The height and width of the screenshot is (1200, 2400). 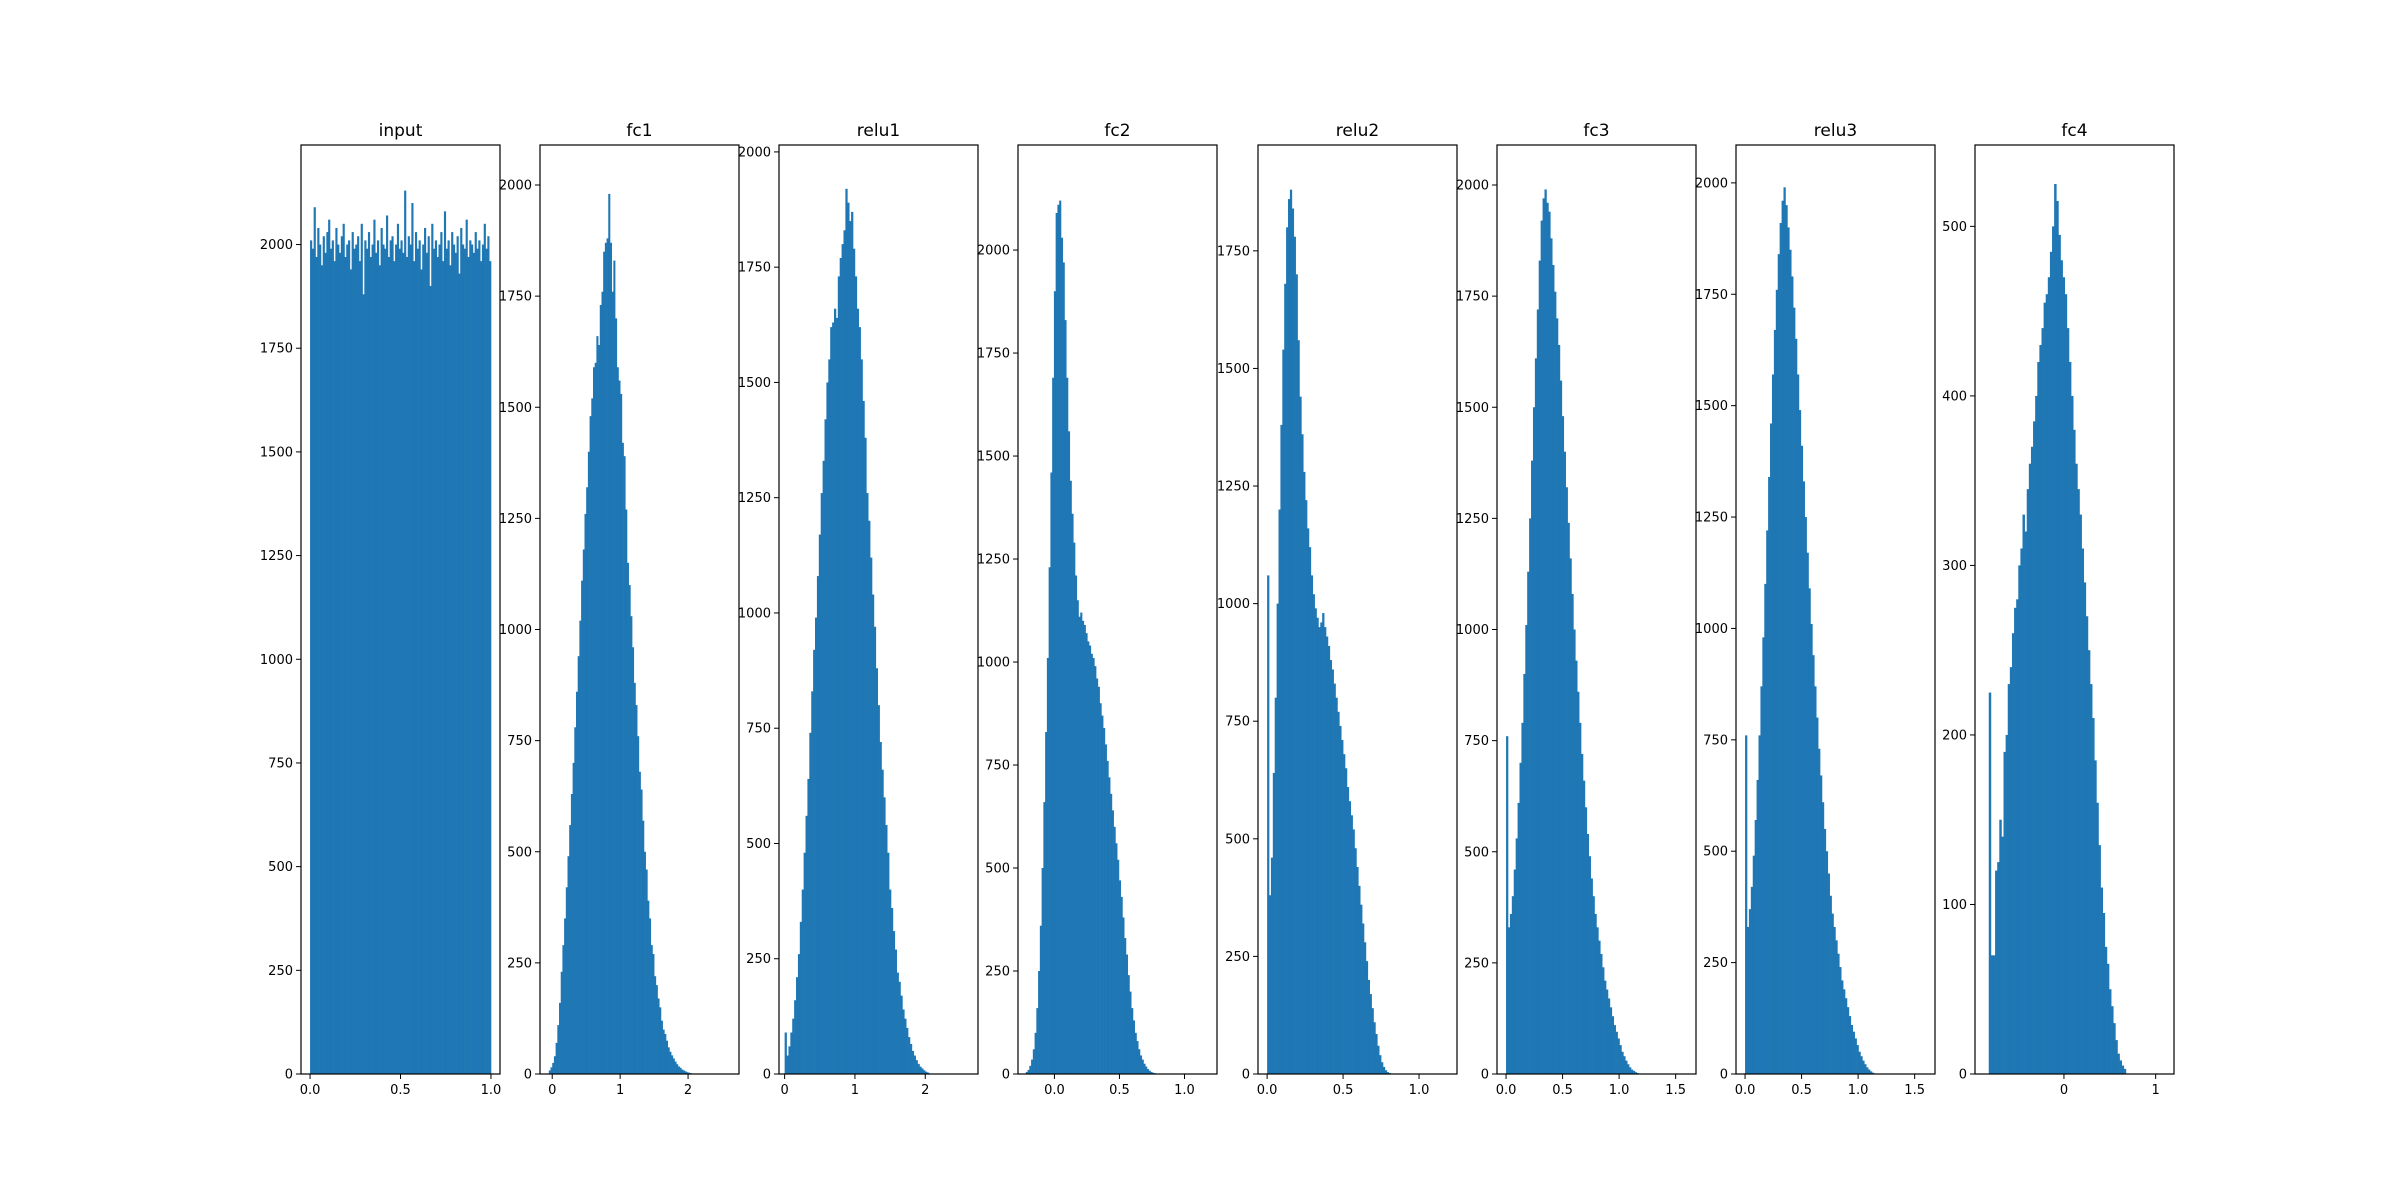 What do you see at coordinates (857, 631) in the screenshot?
I see `histogram-bars` at bounding box center [857, 631].